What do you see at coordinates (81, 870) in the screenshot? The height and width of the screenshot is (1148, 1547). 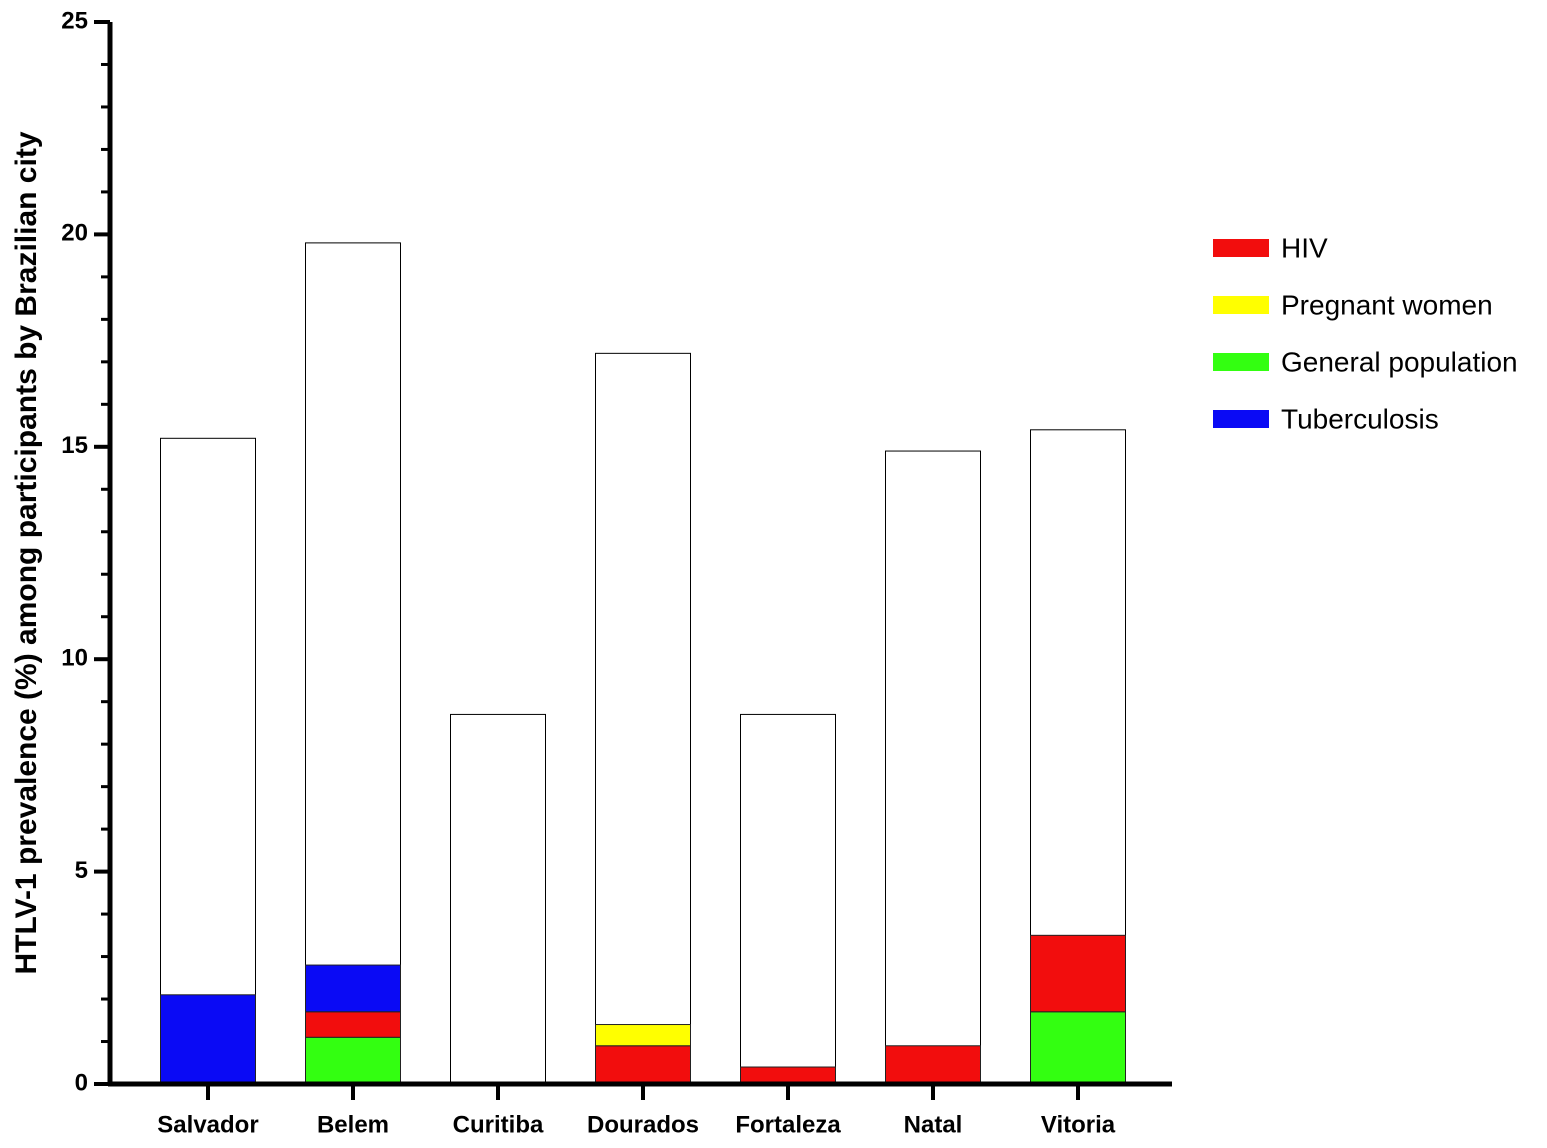 I see `y-tick-label: 5` at bounding box center [81, 870].